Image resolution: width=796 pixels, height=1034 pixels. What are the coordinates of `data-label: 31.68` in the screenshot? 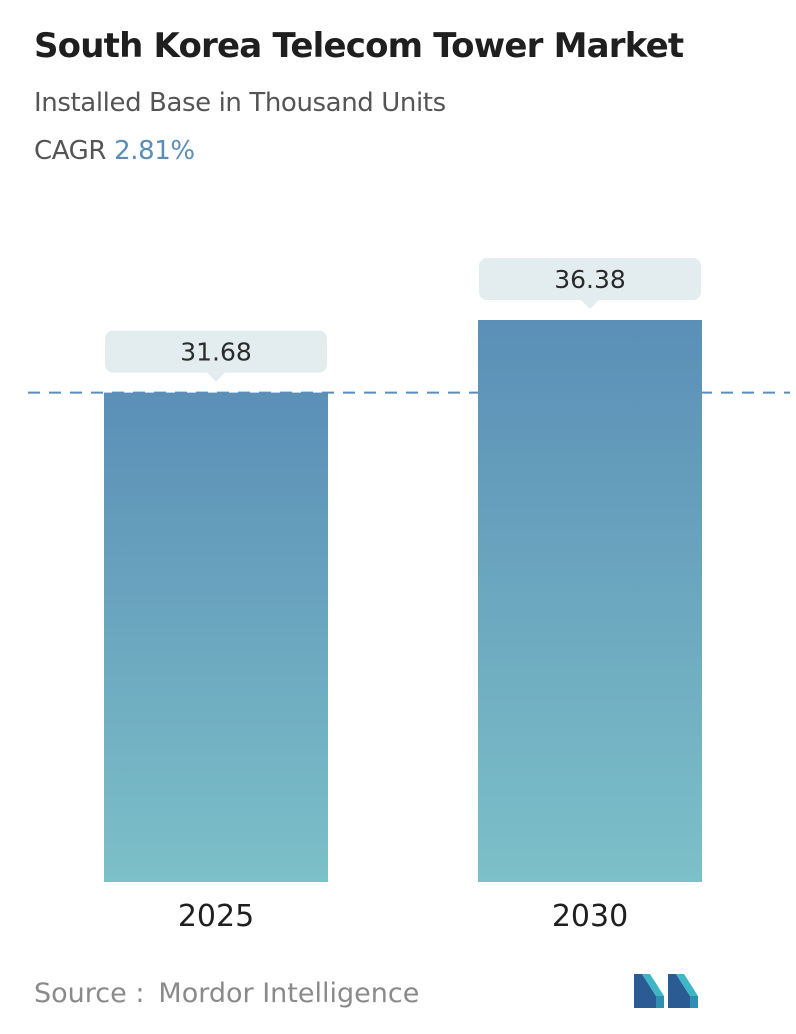 It's located at (216, 352).